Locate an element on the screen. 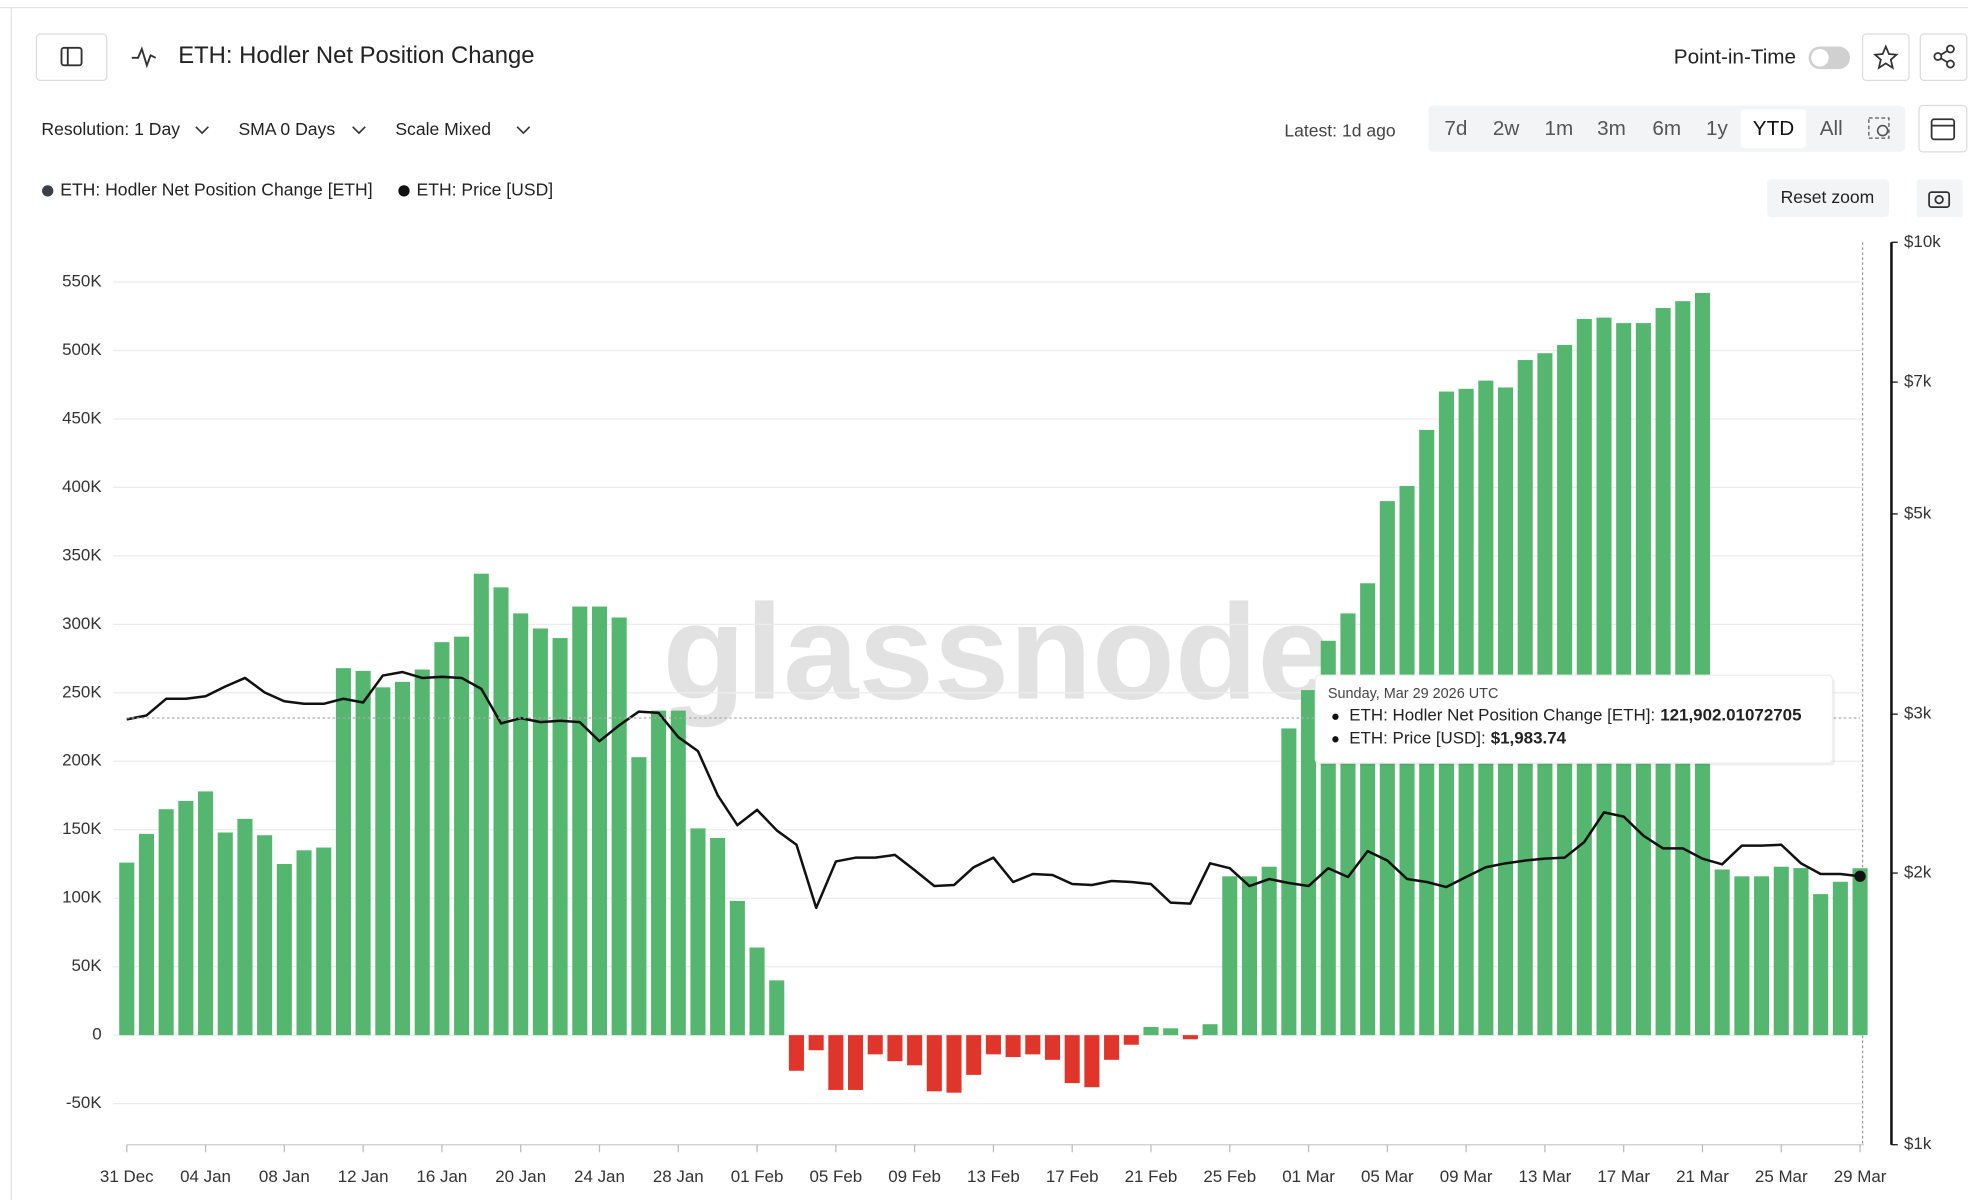 This screenshot has height=1200, width=1968. y-tick-label: 200K is located at coordinates (82, 760).